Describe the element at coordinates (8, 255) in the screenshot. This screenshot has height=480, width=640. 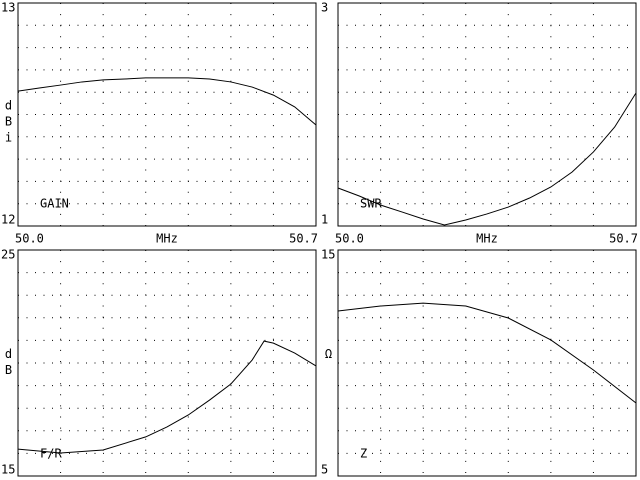
I see `y-tick-label: 25` at that location.